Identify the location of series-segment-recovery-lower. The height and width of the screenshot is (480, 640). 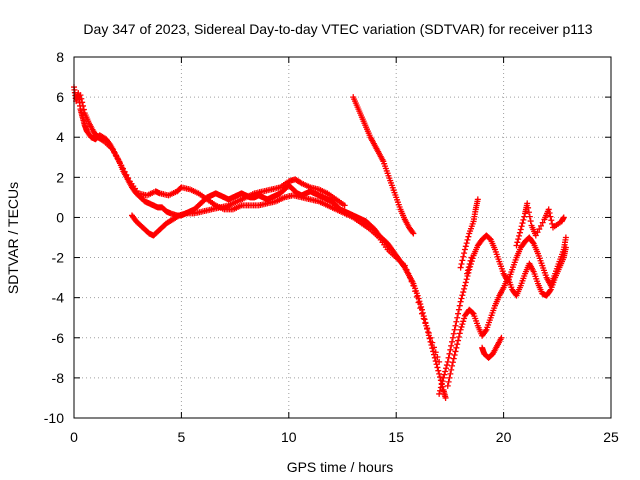
(506, 316).